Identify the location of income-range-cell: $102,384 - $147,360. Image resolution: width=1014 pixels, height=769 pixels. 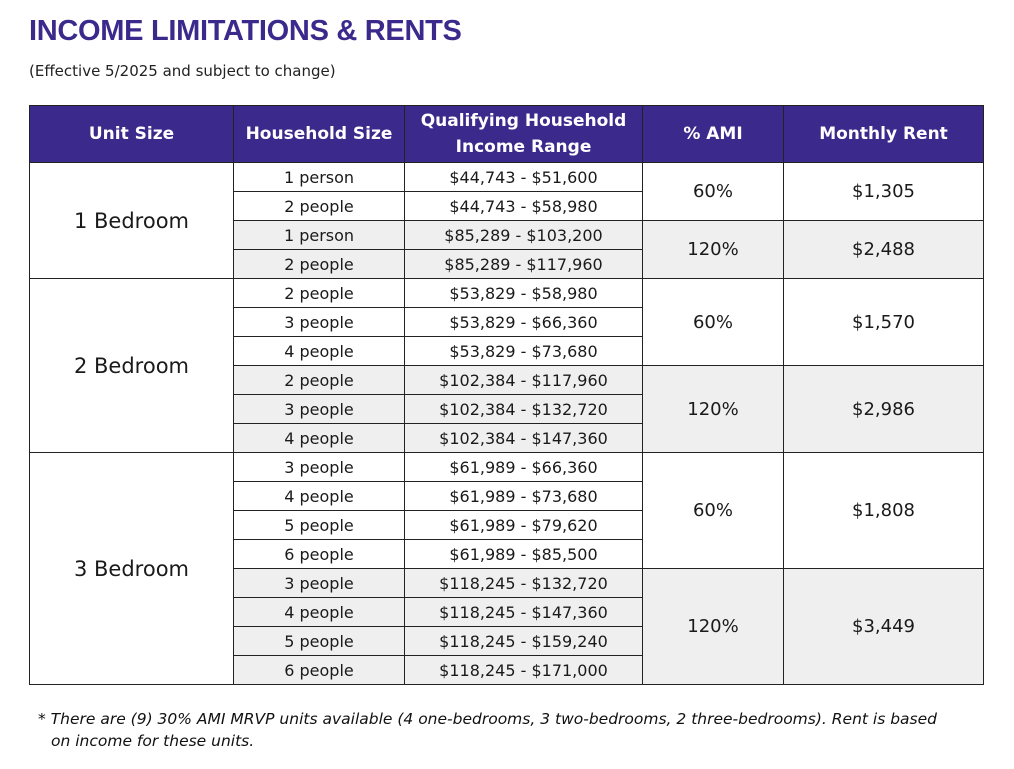
(523, 438).